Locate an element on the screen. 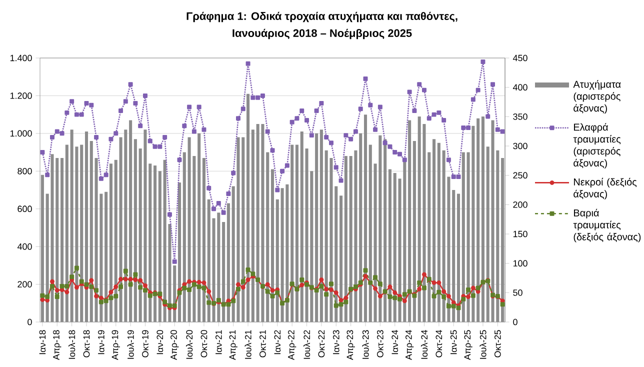 The width and height of the screenshot is (644, 367). y2-tick-label: 150 is located at coordinates (520, 234).